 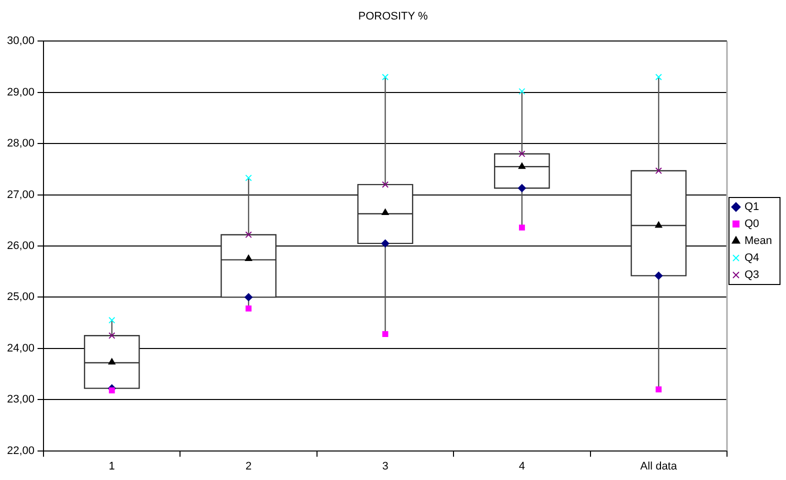 What do you see at coordinates (20, 450) in the screenshot?
I see `y-tick-label: 22,00` at bounding box center [20, 450].